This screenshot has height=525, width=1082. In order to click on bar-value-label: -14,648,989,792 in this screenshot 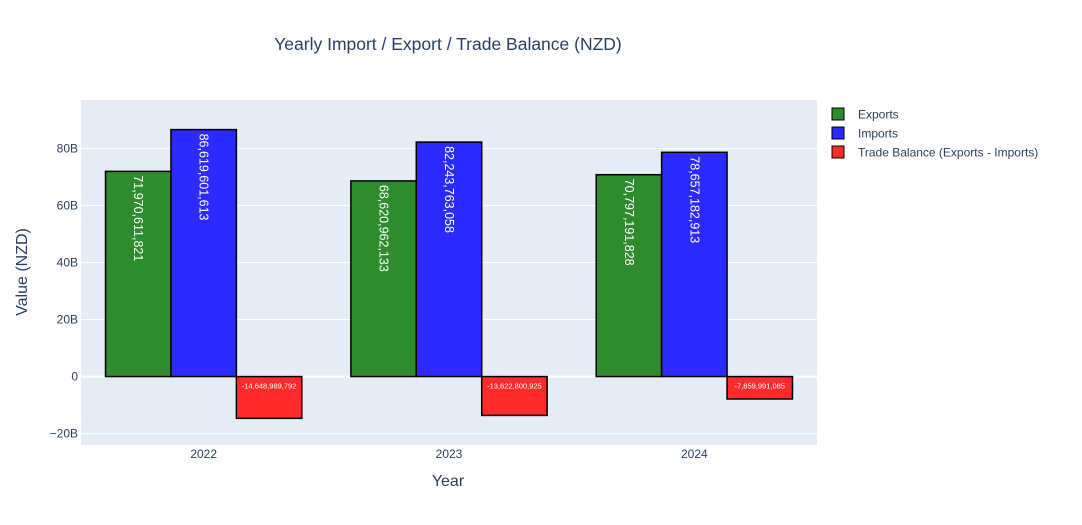, I will do `click(269, 386)`.